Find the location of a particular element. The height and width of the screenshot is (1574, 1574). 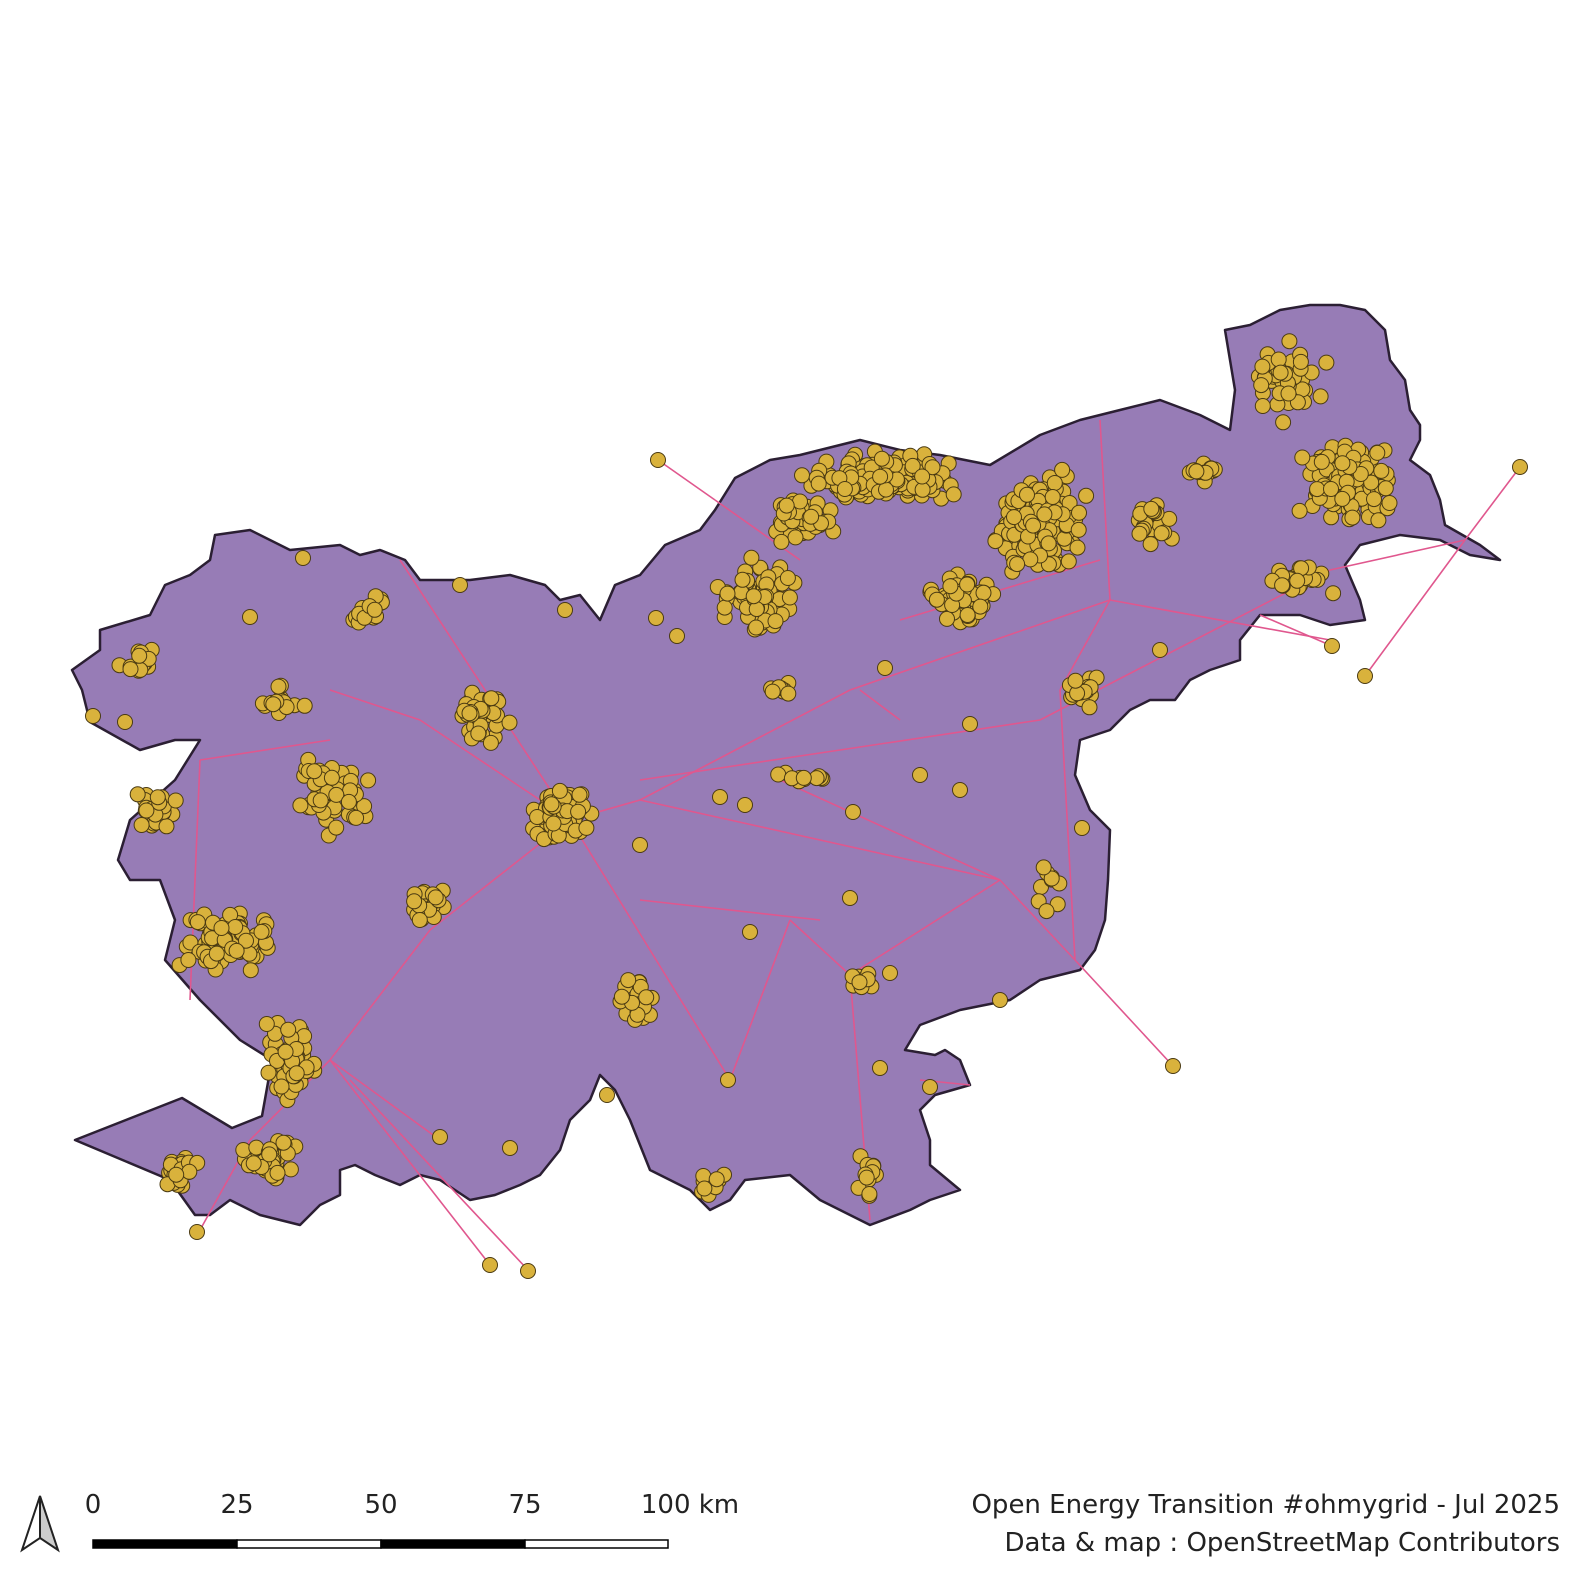

scale-label-75: 75 is located at coordinates (525, 1505).